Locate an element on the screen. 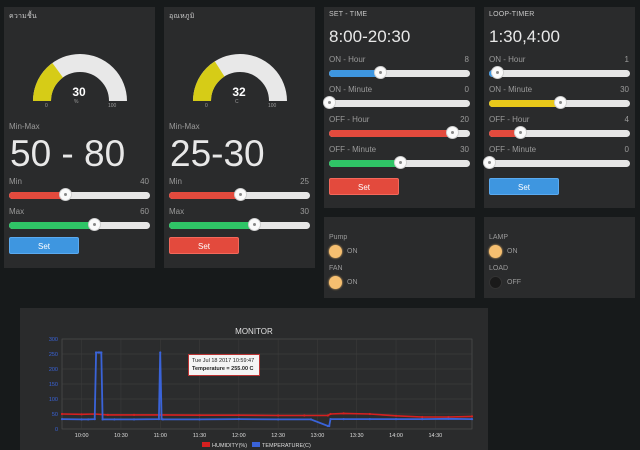  chart-legend-label-1: TEMPERATURE(C) is located at coordinates (286, 446).